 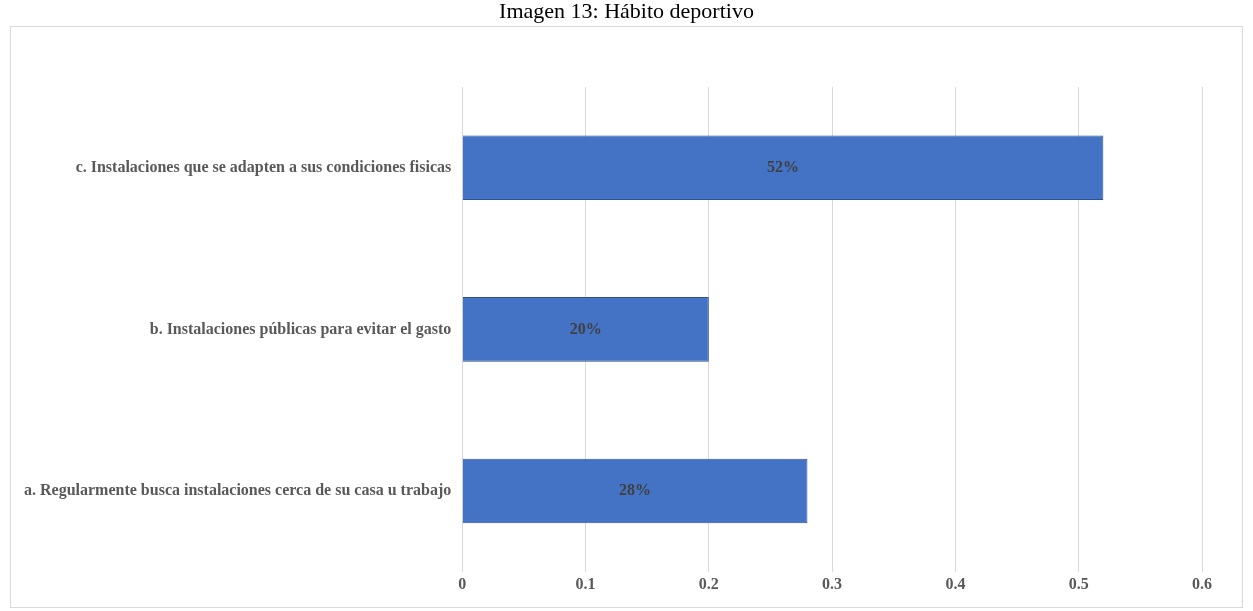 What do you see at coordinates (462, 583) in the screenshot?
I see `x-tick-label: 0` at bounding box center [462, 583].